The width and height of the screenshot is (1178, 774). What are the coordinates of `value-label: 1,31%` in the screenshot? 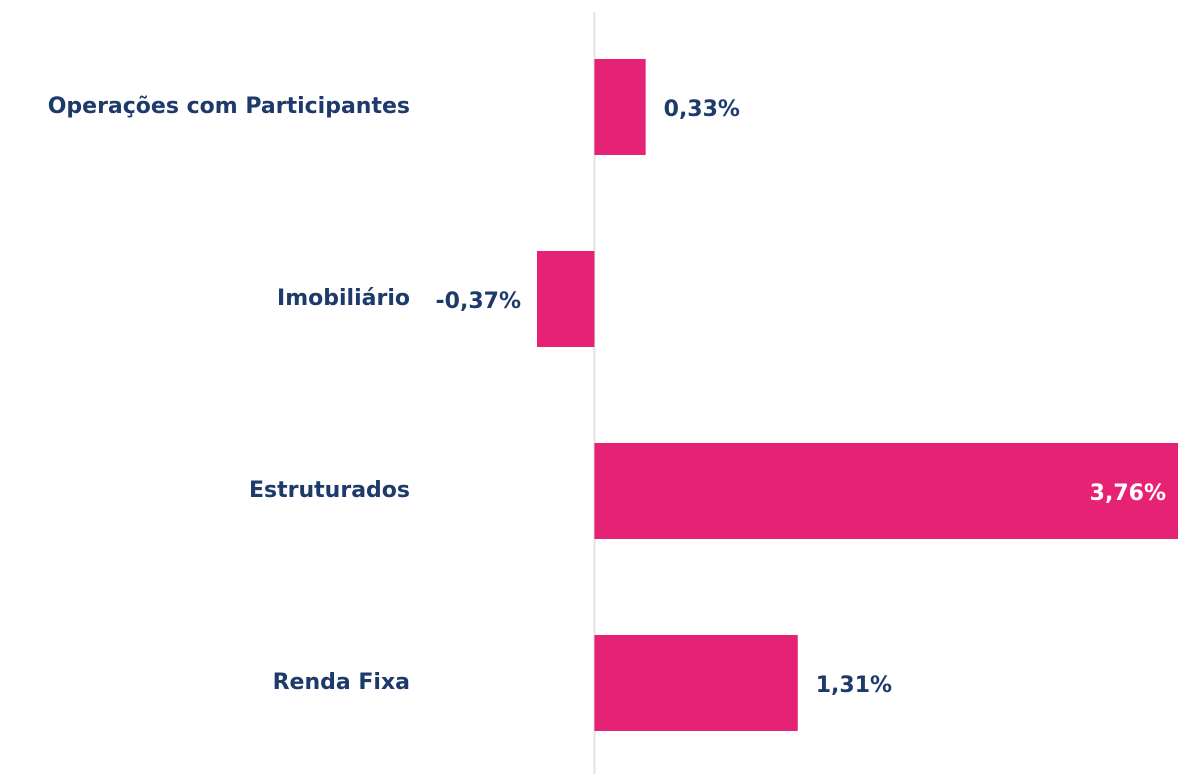 It's located at (854, 685).